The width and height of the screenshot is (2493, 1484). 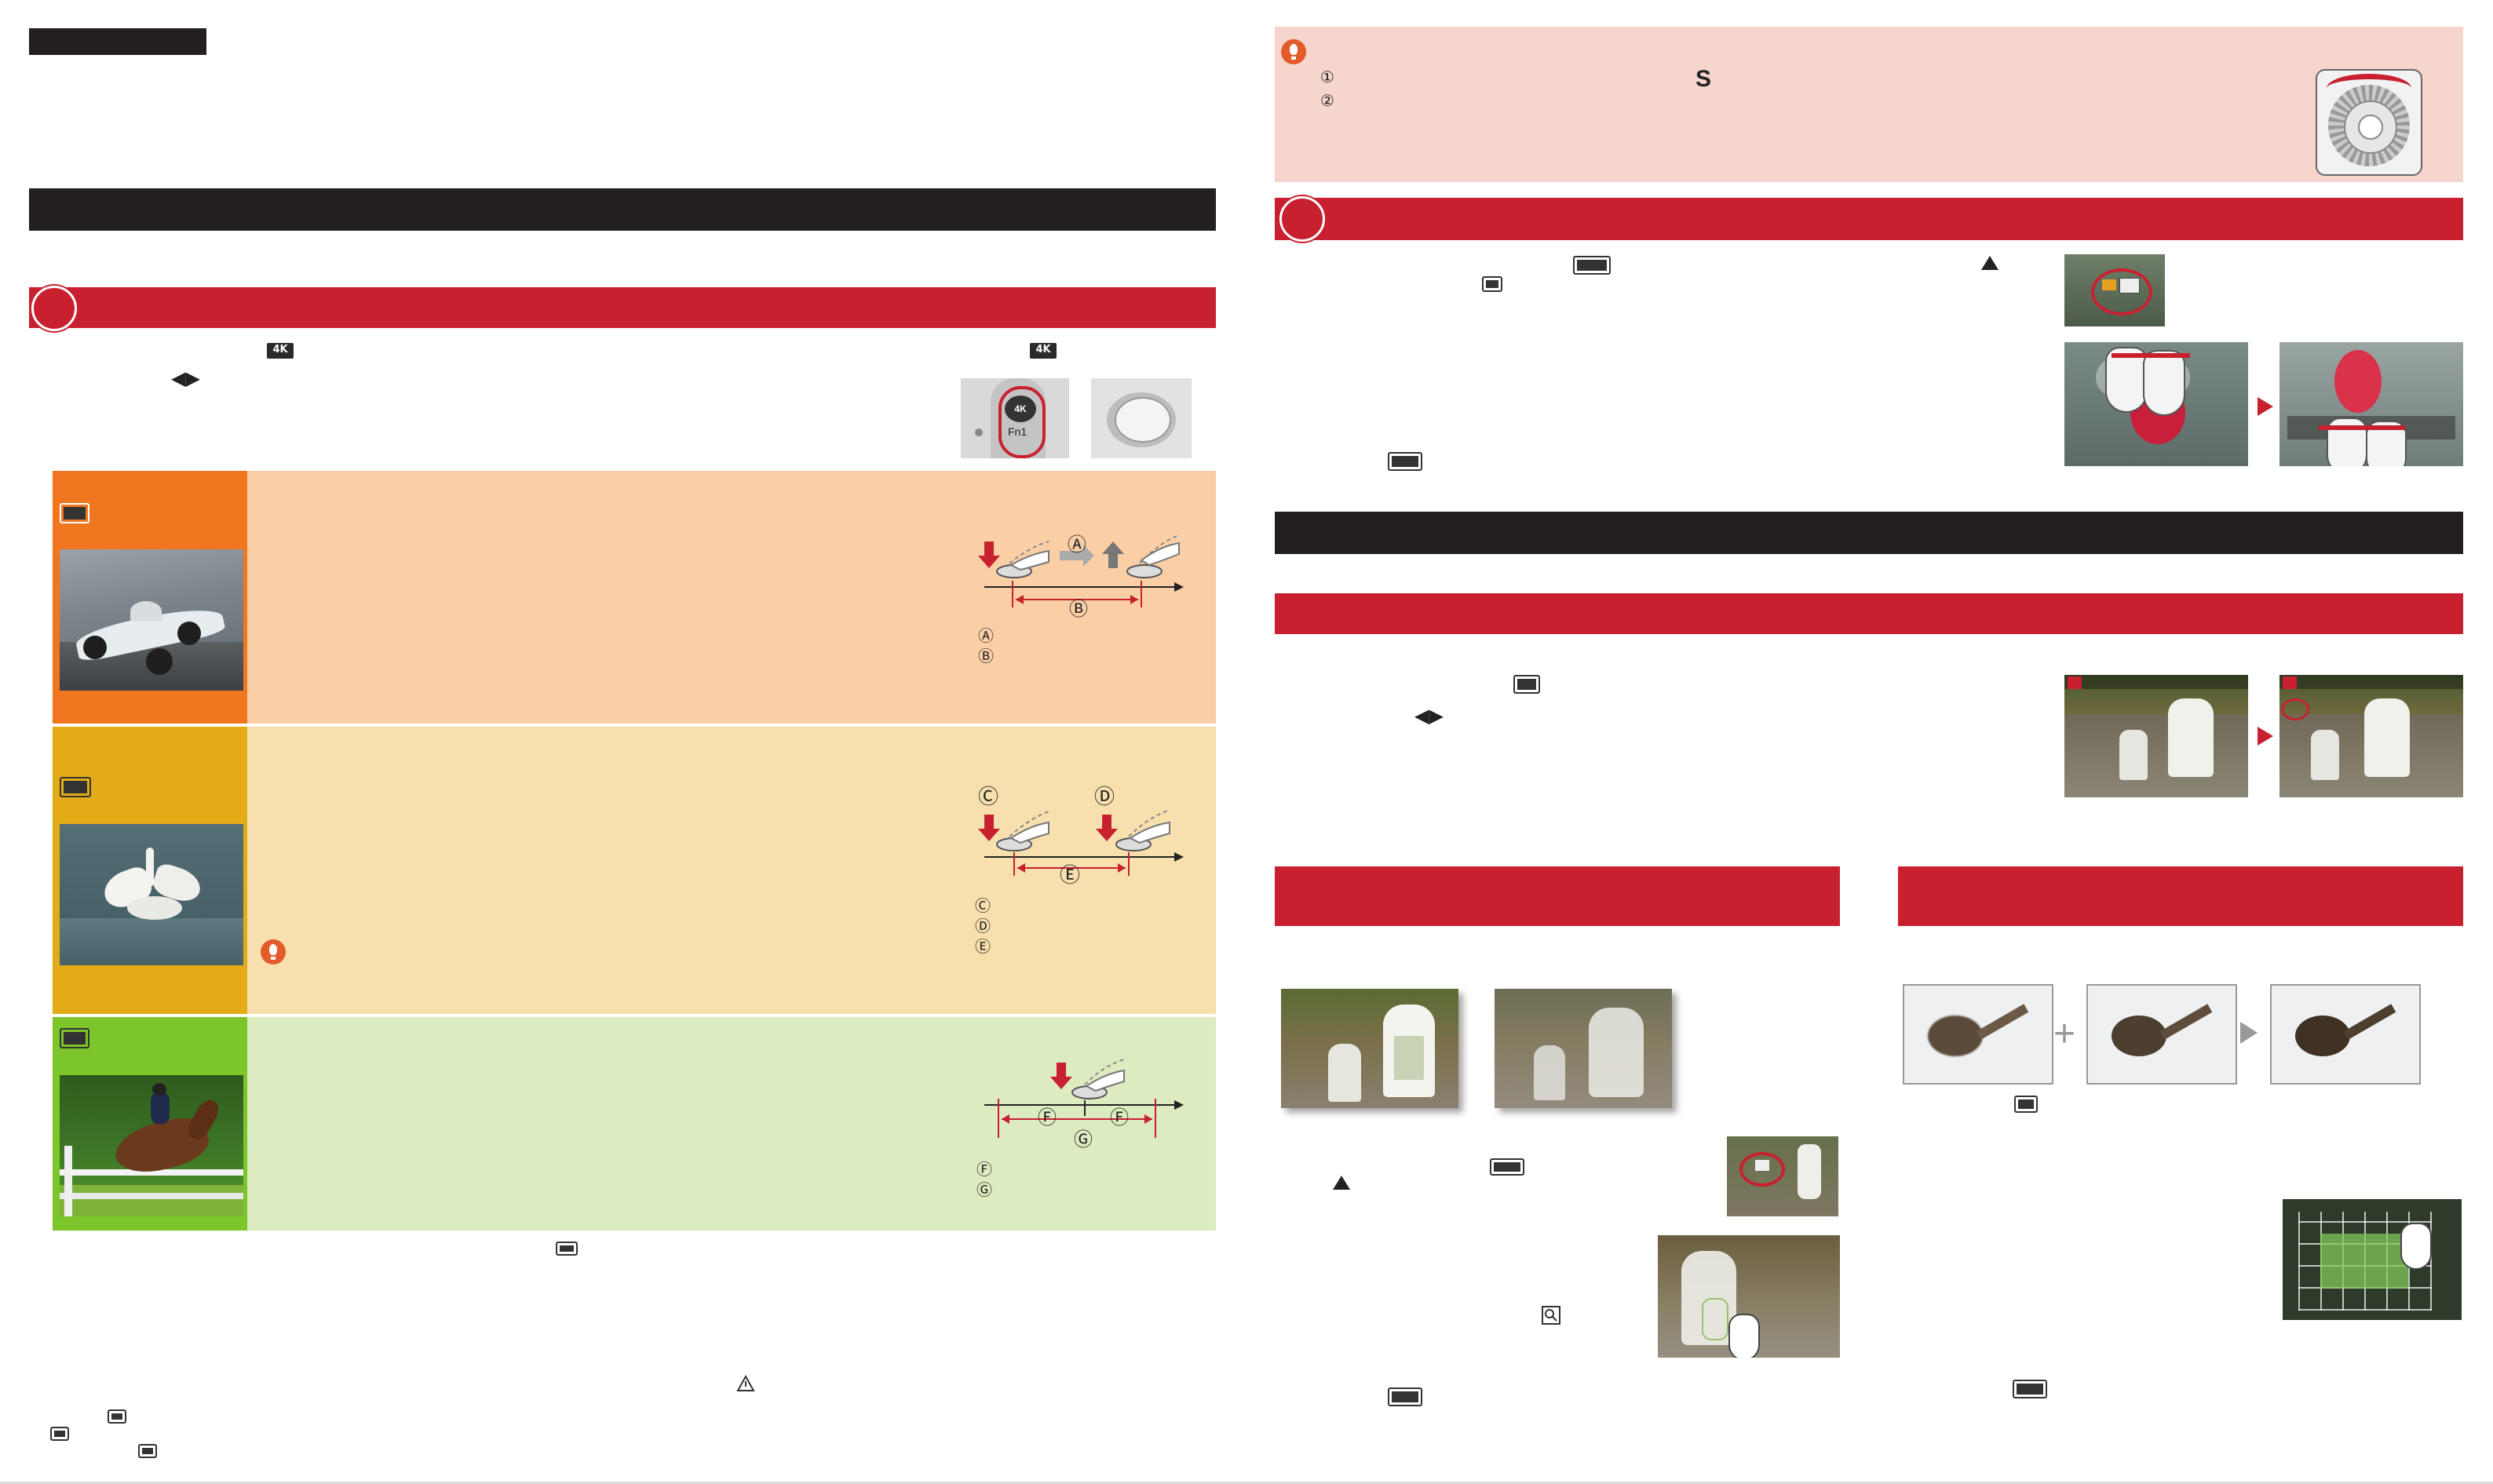 I want to click on label-f-2: Ⓕ, so click(x=1119, y=1117).